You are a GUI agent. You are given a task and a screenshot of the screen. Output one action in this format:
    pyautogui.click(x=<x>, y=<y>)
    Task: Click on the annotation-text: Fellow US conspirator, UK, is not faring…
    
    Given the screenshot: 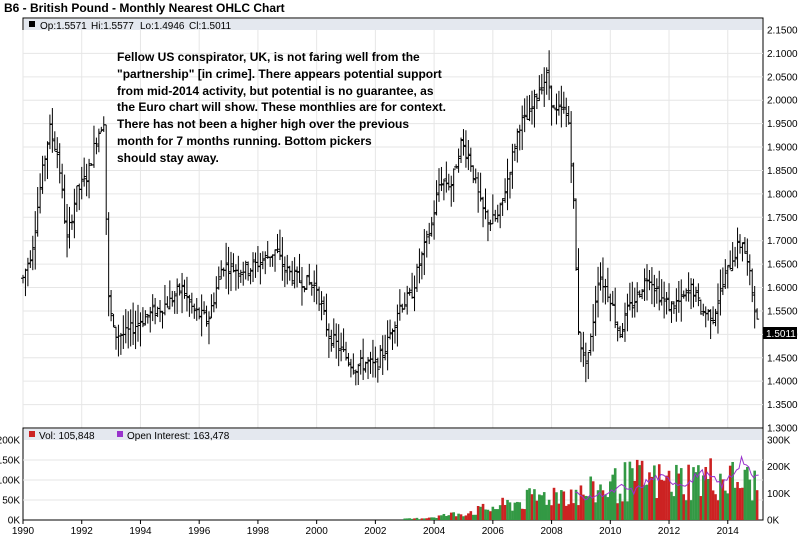 What is the action you would take?
    pyautogui.click(x=281, y=107)
    